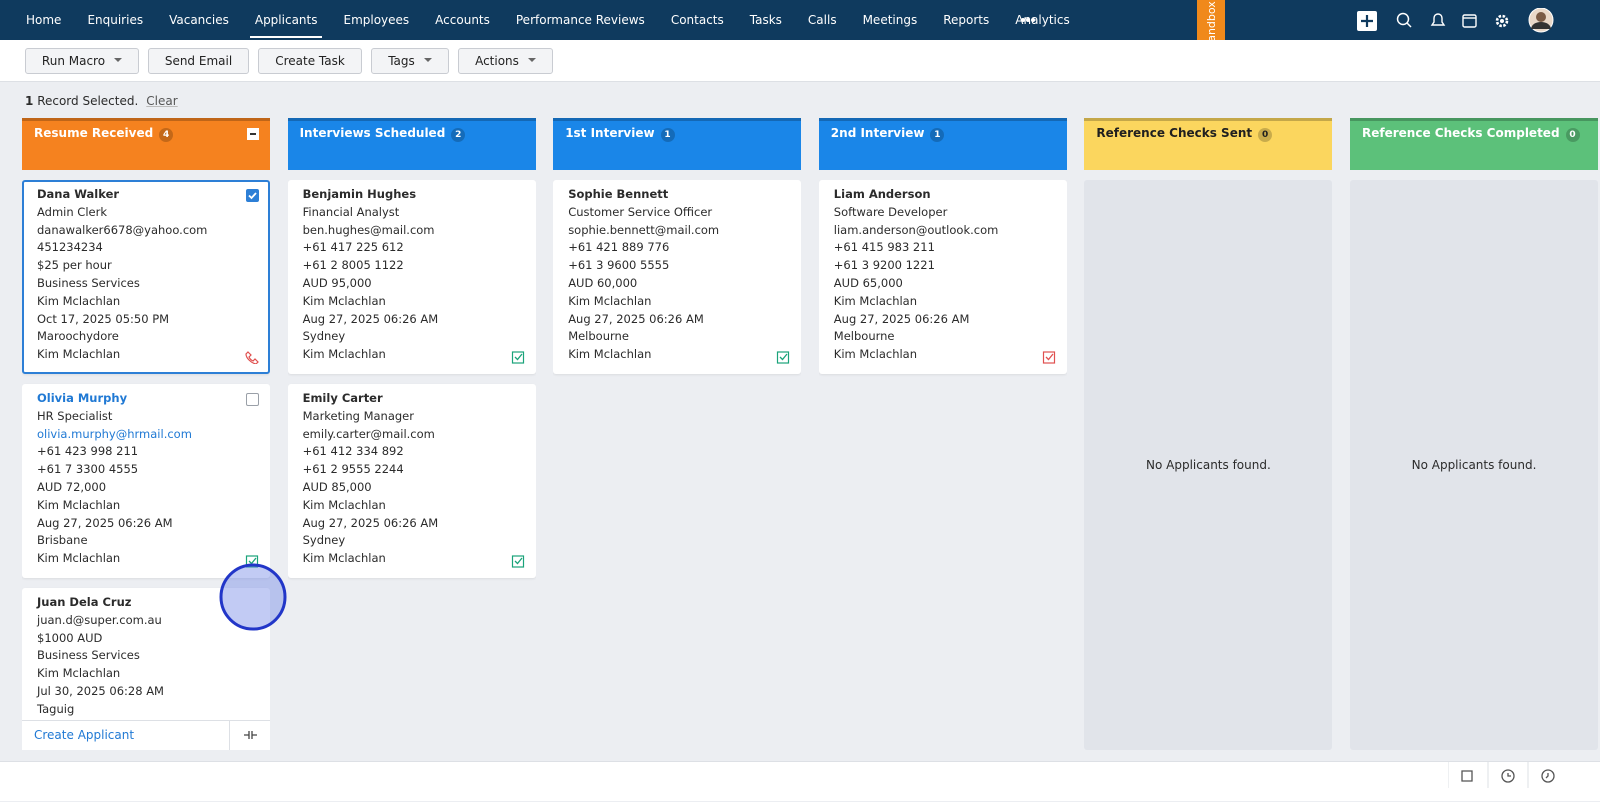 The image size is (1600, 802). What do you see at coordinates (376, 20) in the screenshot?
I see `nav-item: Employees` at bounding box center [376, 20].